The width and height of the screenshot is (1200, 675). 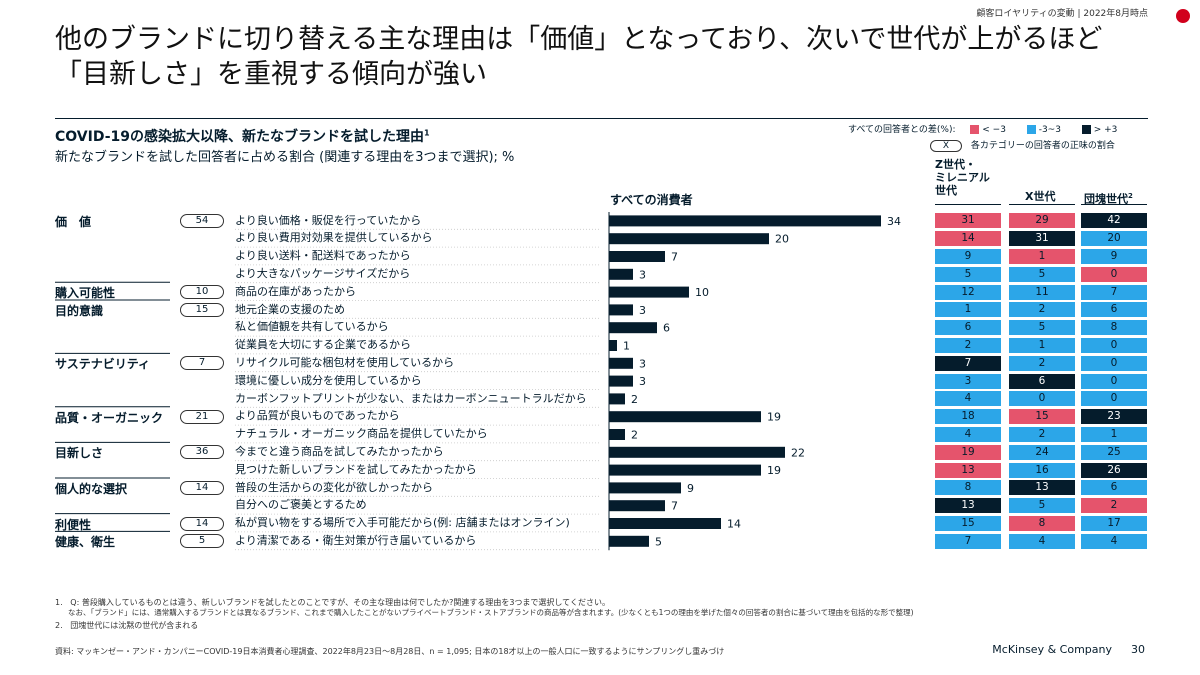 What do you see at coordinates (968, 417) in the screenshot?
I see `gen-cell-z: 18` at bounding box center [968, 417].